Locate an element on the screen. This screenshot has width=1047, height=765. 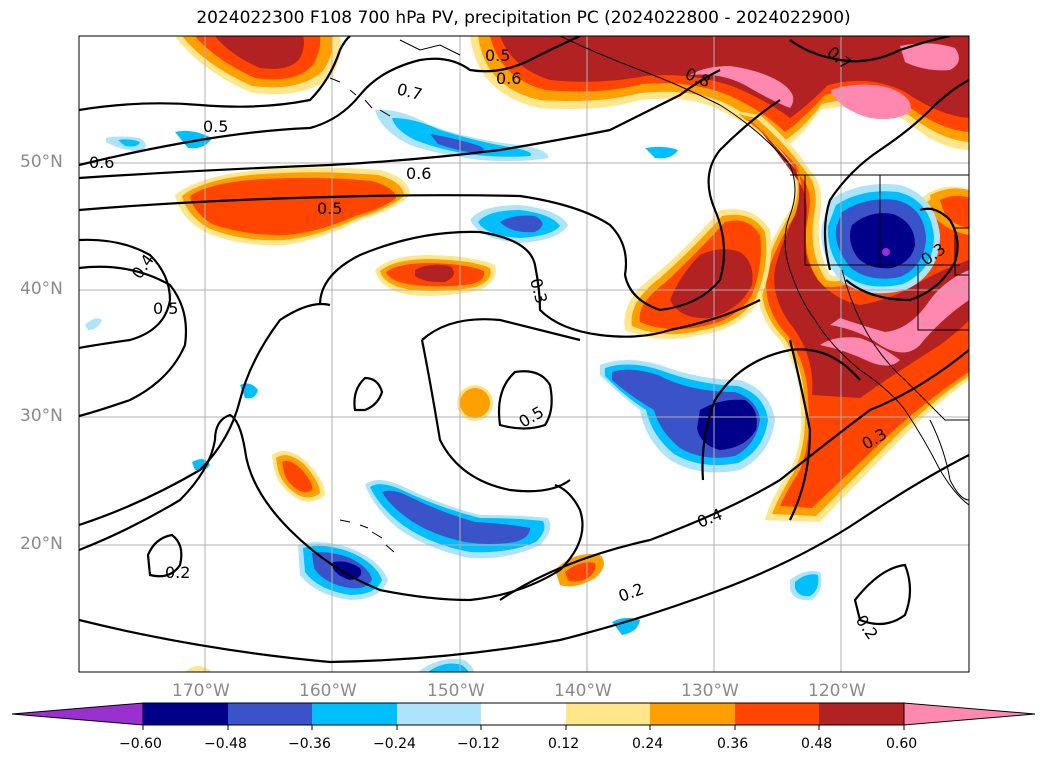
lat-label: 40°N is located at coordinates (41, 289).